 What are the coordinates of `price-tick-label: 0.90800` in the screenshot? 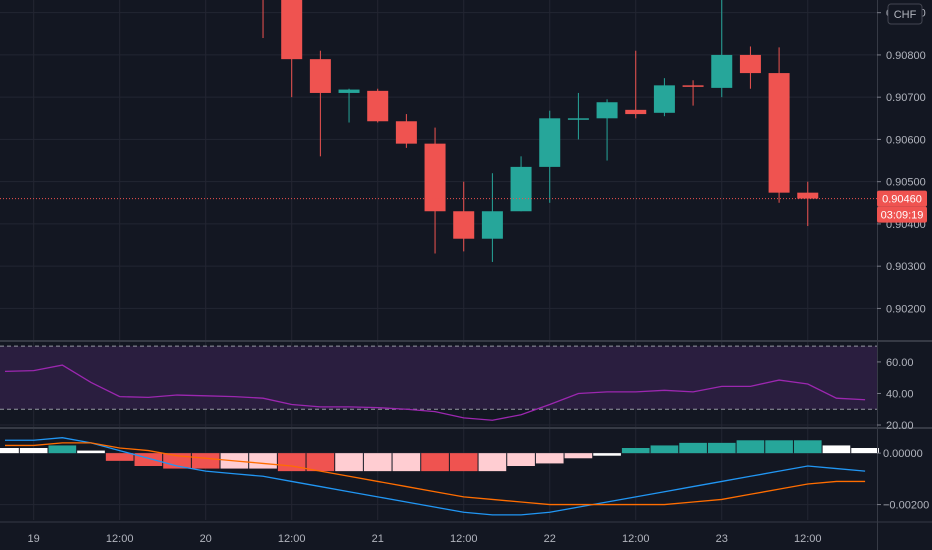 It's located at (906, 56).